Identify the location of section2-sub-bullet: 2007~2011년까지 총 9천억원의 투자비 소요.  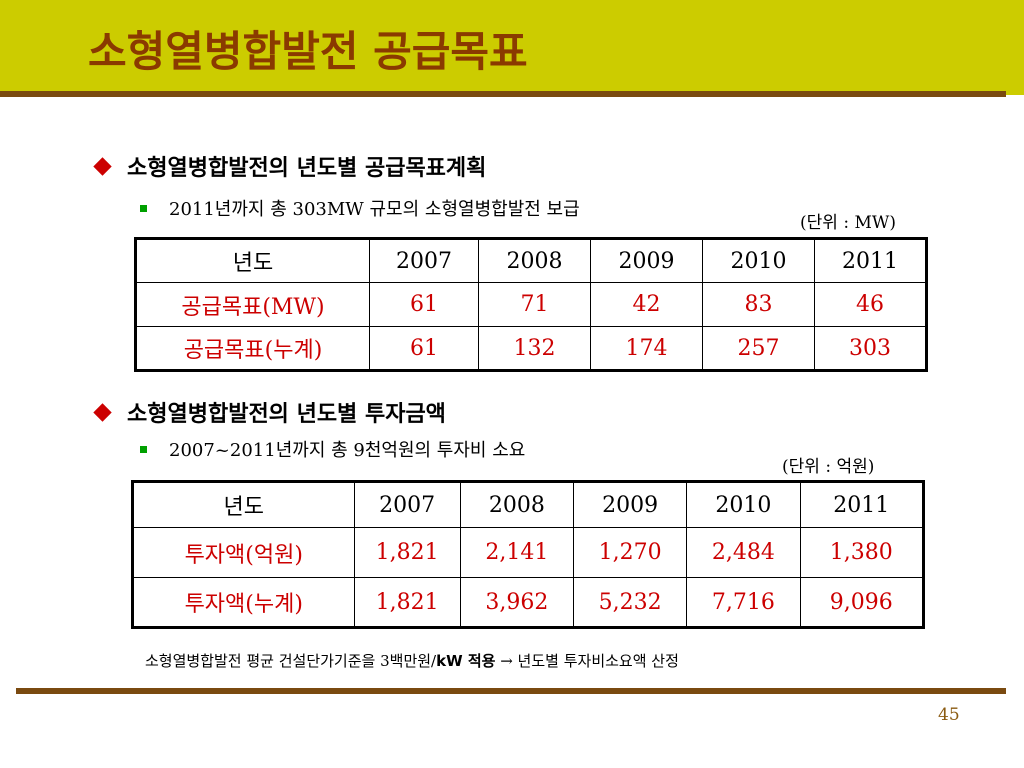
(332, 449).